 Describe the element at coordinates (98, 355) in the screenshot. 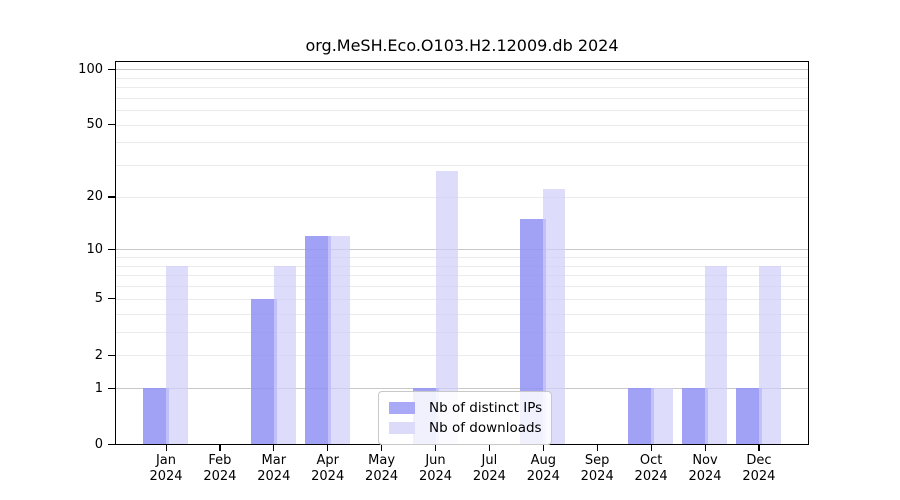

I see `y-tick-label: 2` at that location.